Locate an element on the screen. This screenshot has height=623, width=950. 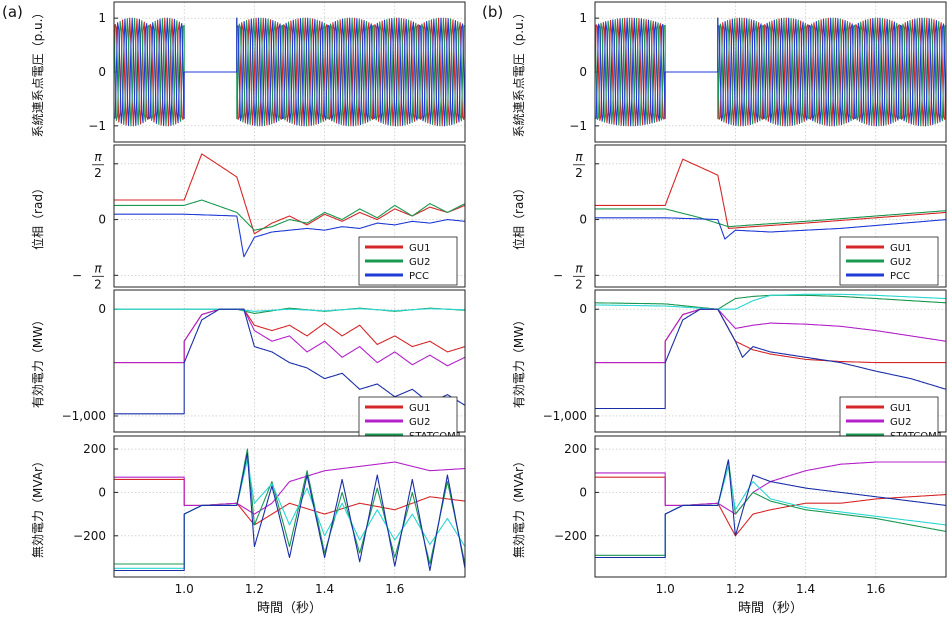
series-line-phase-b is located at coordinates (770, 72).